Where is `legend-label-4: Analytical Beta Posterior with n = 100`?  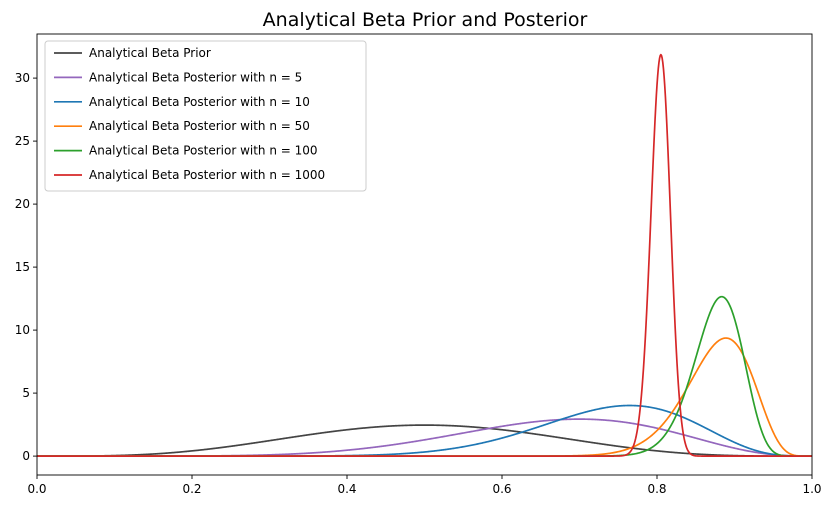
legend-label-4: Analytical Beta Posterior with n = 100 is located at coordinates (203, 151).